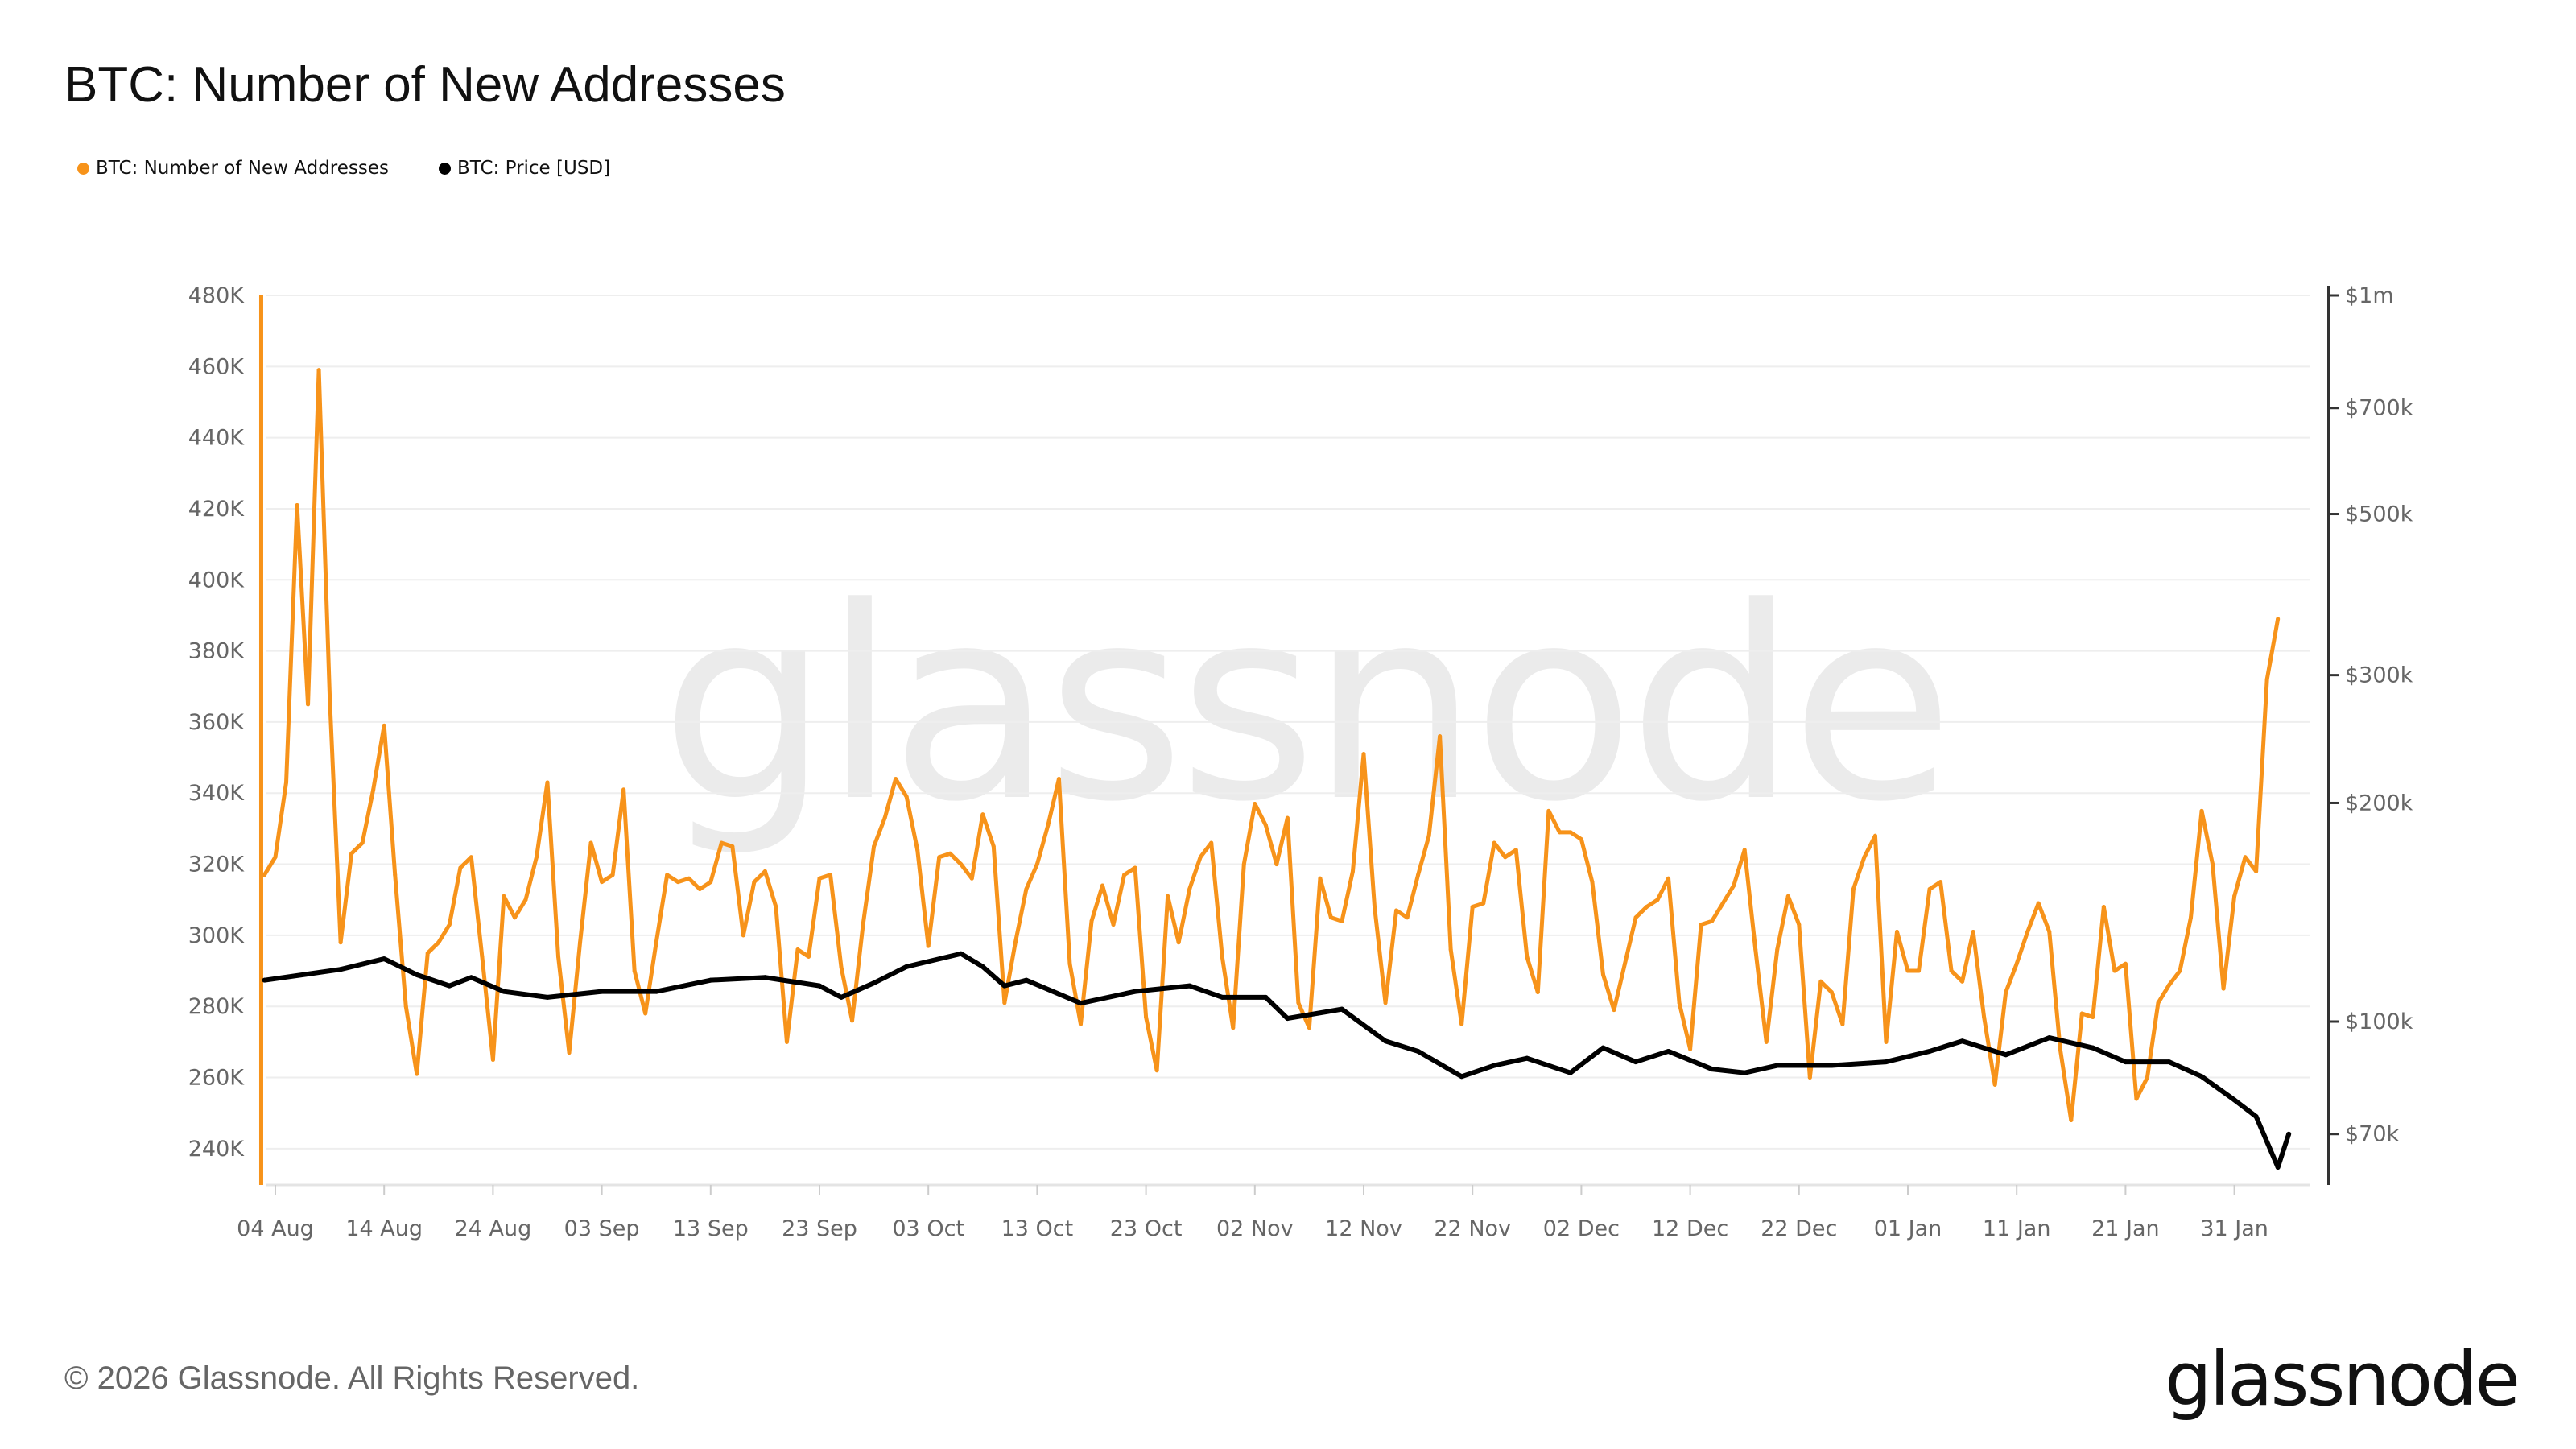 Image resolution: width=2576 pixels, height=1449 pixels. I want to click on y-left-tick-label: 280K, so click(217, 1007).